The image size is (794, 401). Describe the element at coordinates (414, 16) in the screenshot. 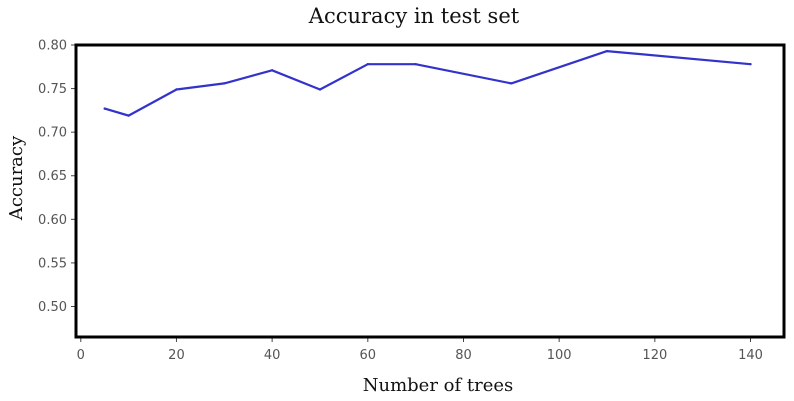

I see `chart-title: Accuracy in test set` at that location.